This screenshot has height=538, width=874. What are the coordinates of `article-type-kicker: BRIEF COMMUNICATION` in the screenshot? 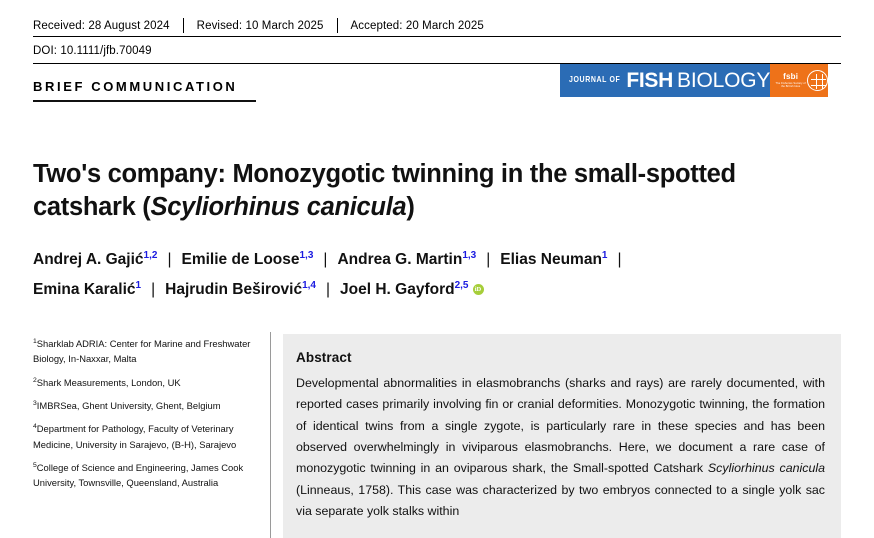 It's located at (135, 86).